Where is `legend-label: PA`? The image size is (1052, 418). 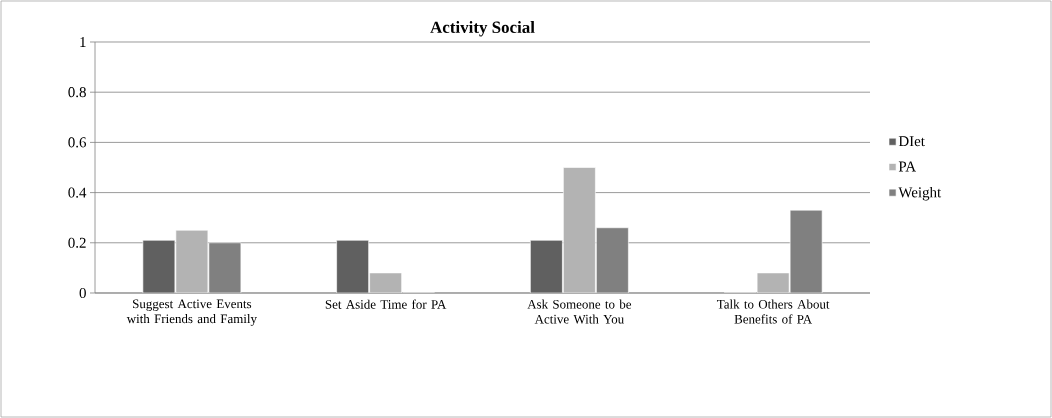
legend-label: PA is located at coordinates (907, 166).